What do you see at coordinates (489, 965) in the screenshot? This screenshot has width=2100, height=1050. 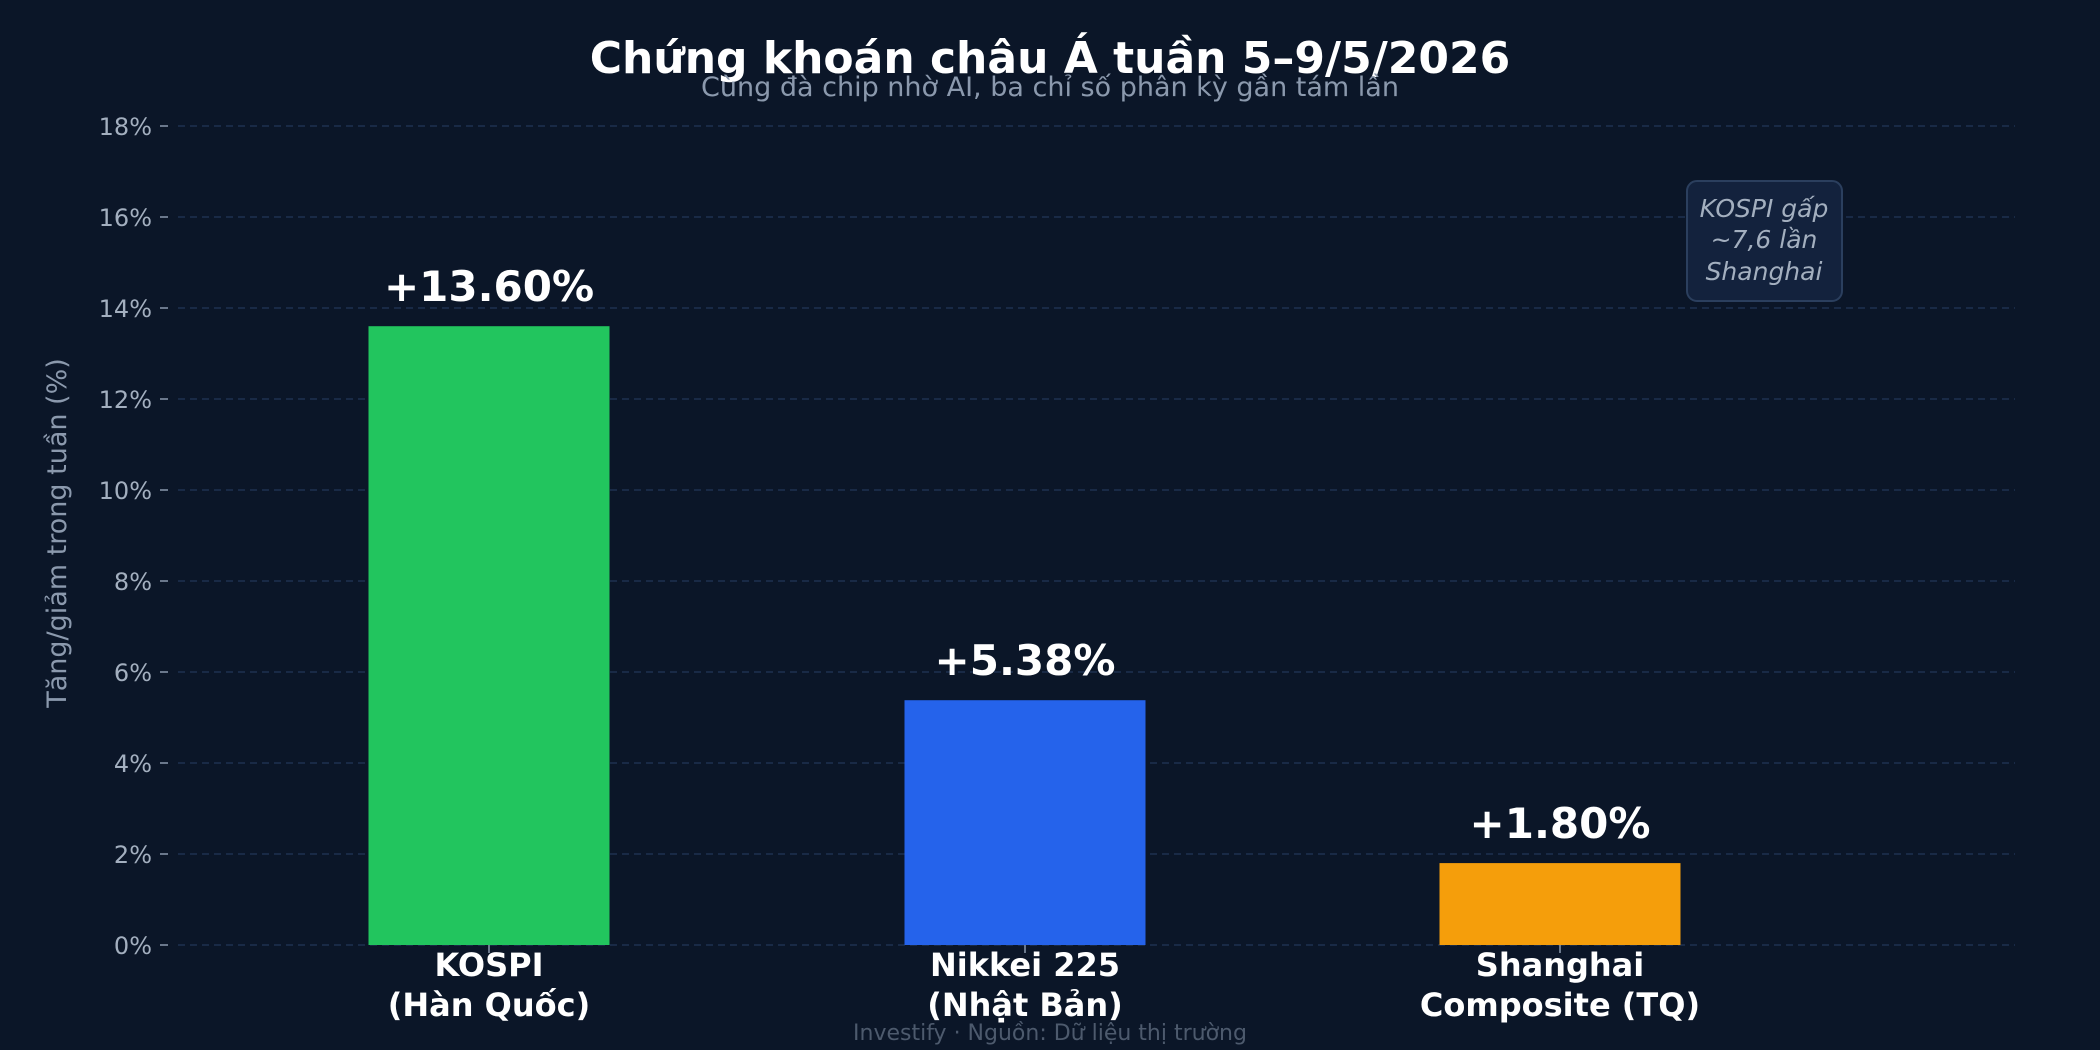 I see `x-tick-label: KOSPI` at bounding box center [489, 965].